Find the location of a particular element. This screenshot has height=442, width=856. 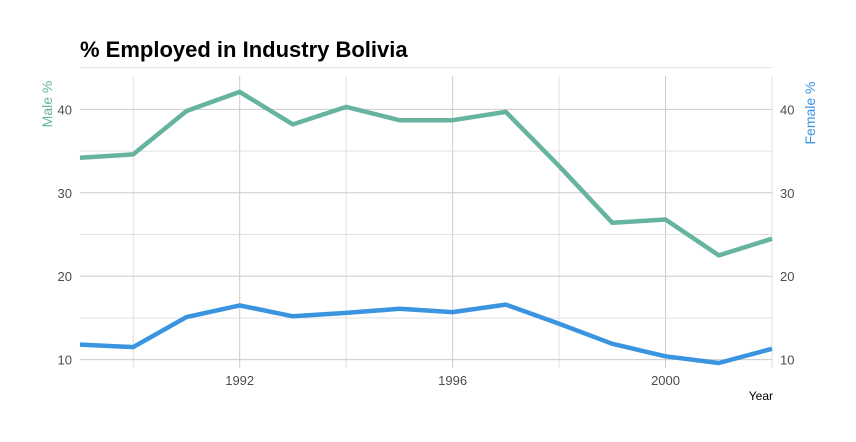

y-tick-label-right: 20 is located at coordinates (787, 276).